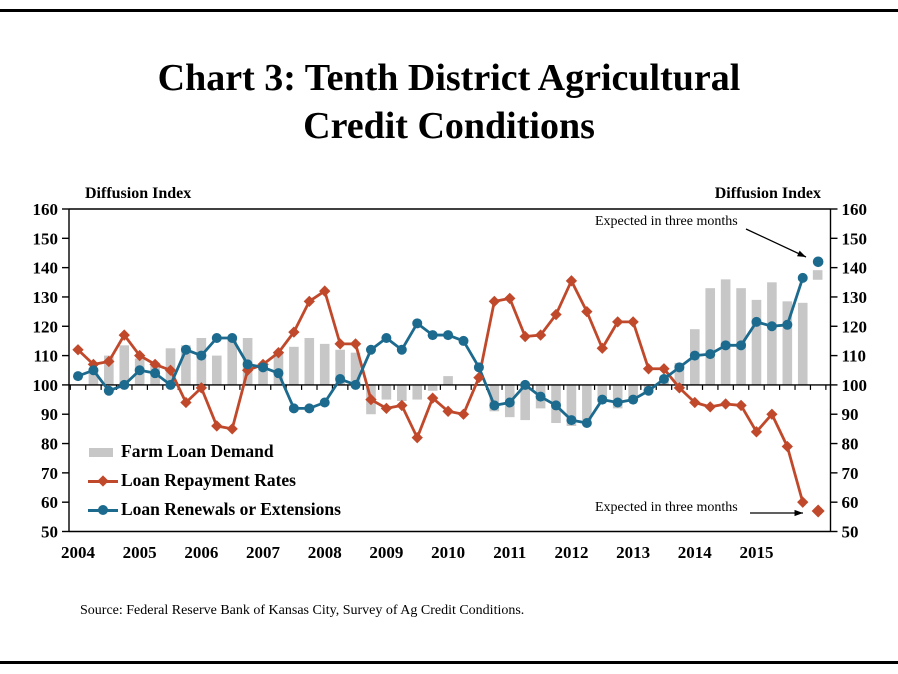 This screenshot has height=674, width=898. Describe the element at coordinates (855, 326) in the screenshot. I see `y-axis-label-right: 120` at that location.